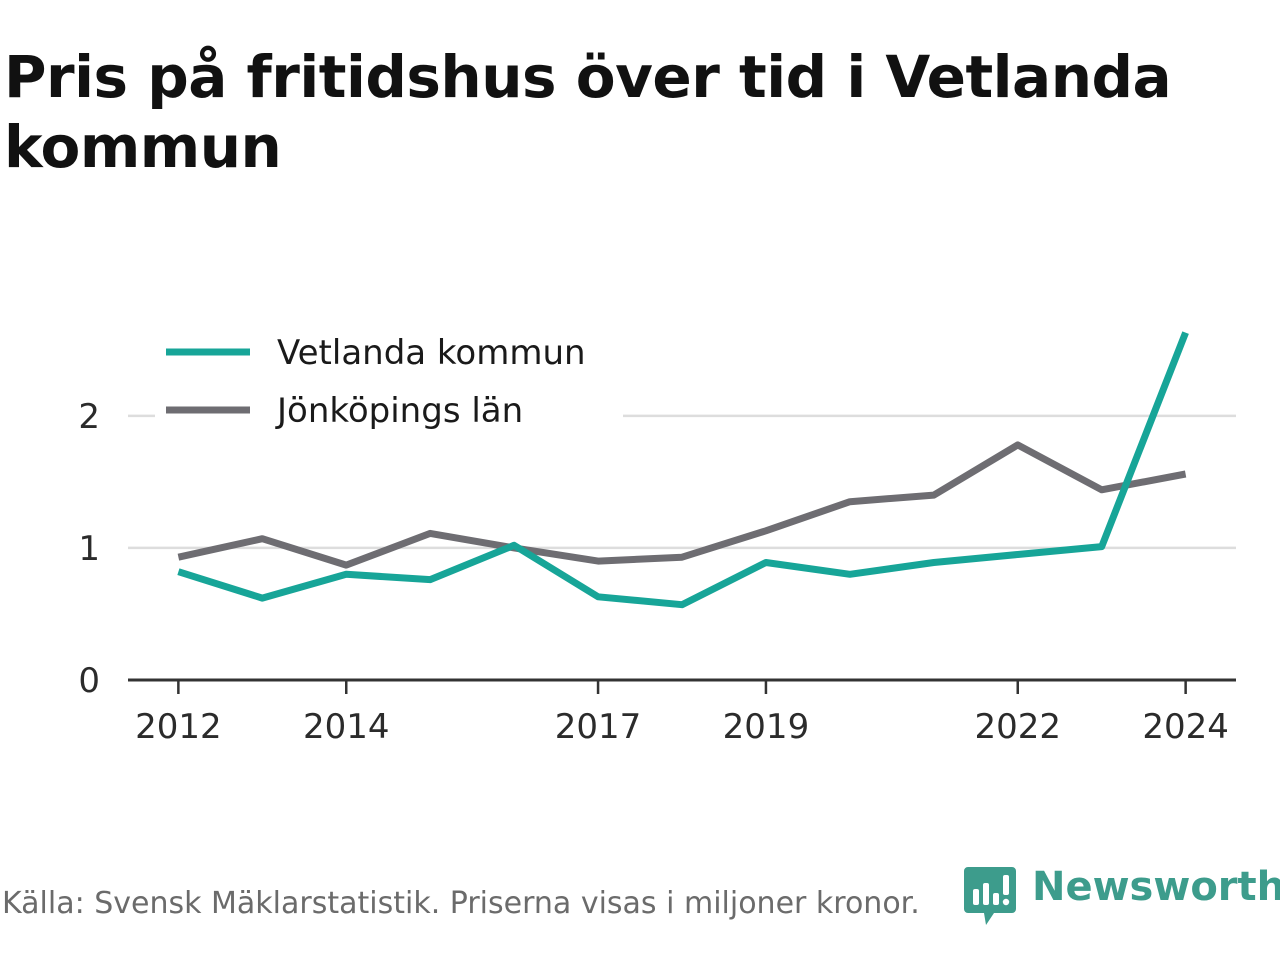 Image resolution: width=1280 pixels, height=960 pixels. I want to click on legend-label-vetlanda: Vetlanda kommun, so click(431, 353).